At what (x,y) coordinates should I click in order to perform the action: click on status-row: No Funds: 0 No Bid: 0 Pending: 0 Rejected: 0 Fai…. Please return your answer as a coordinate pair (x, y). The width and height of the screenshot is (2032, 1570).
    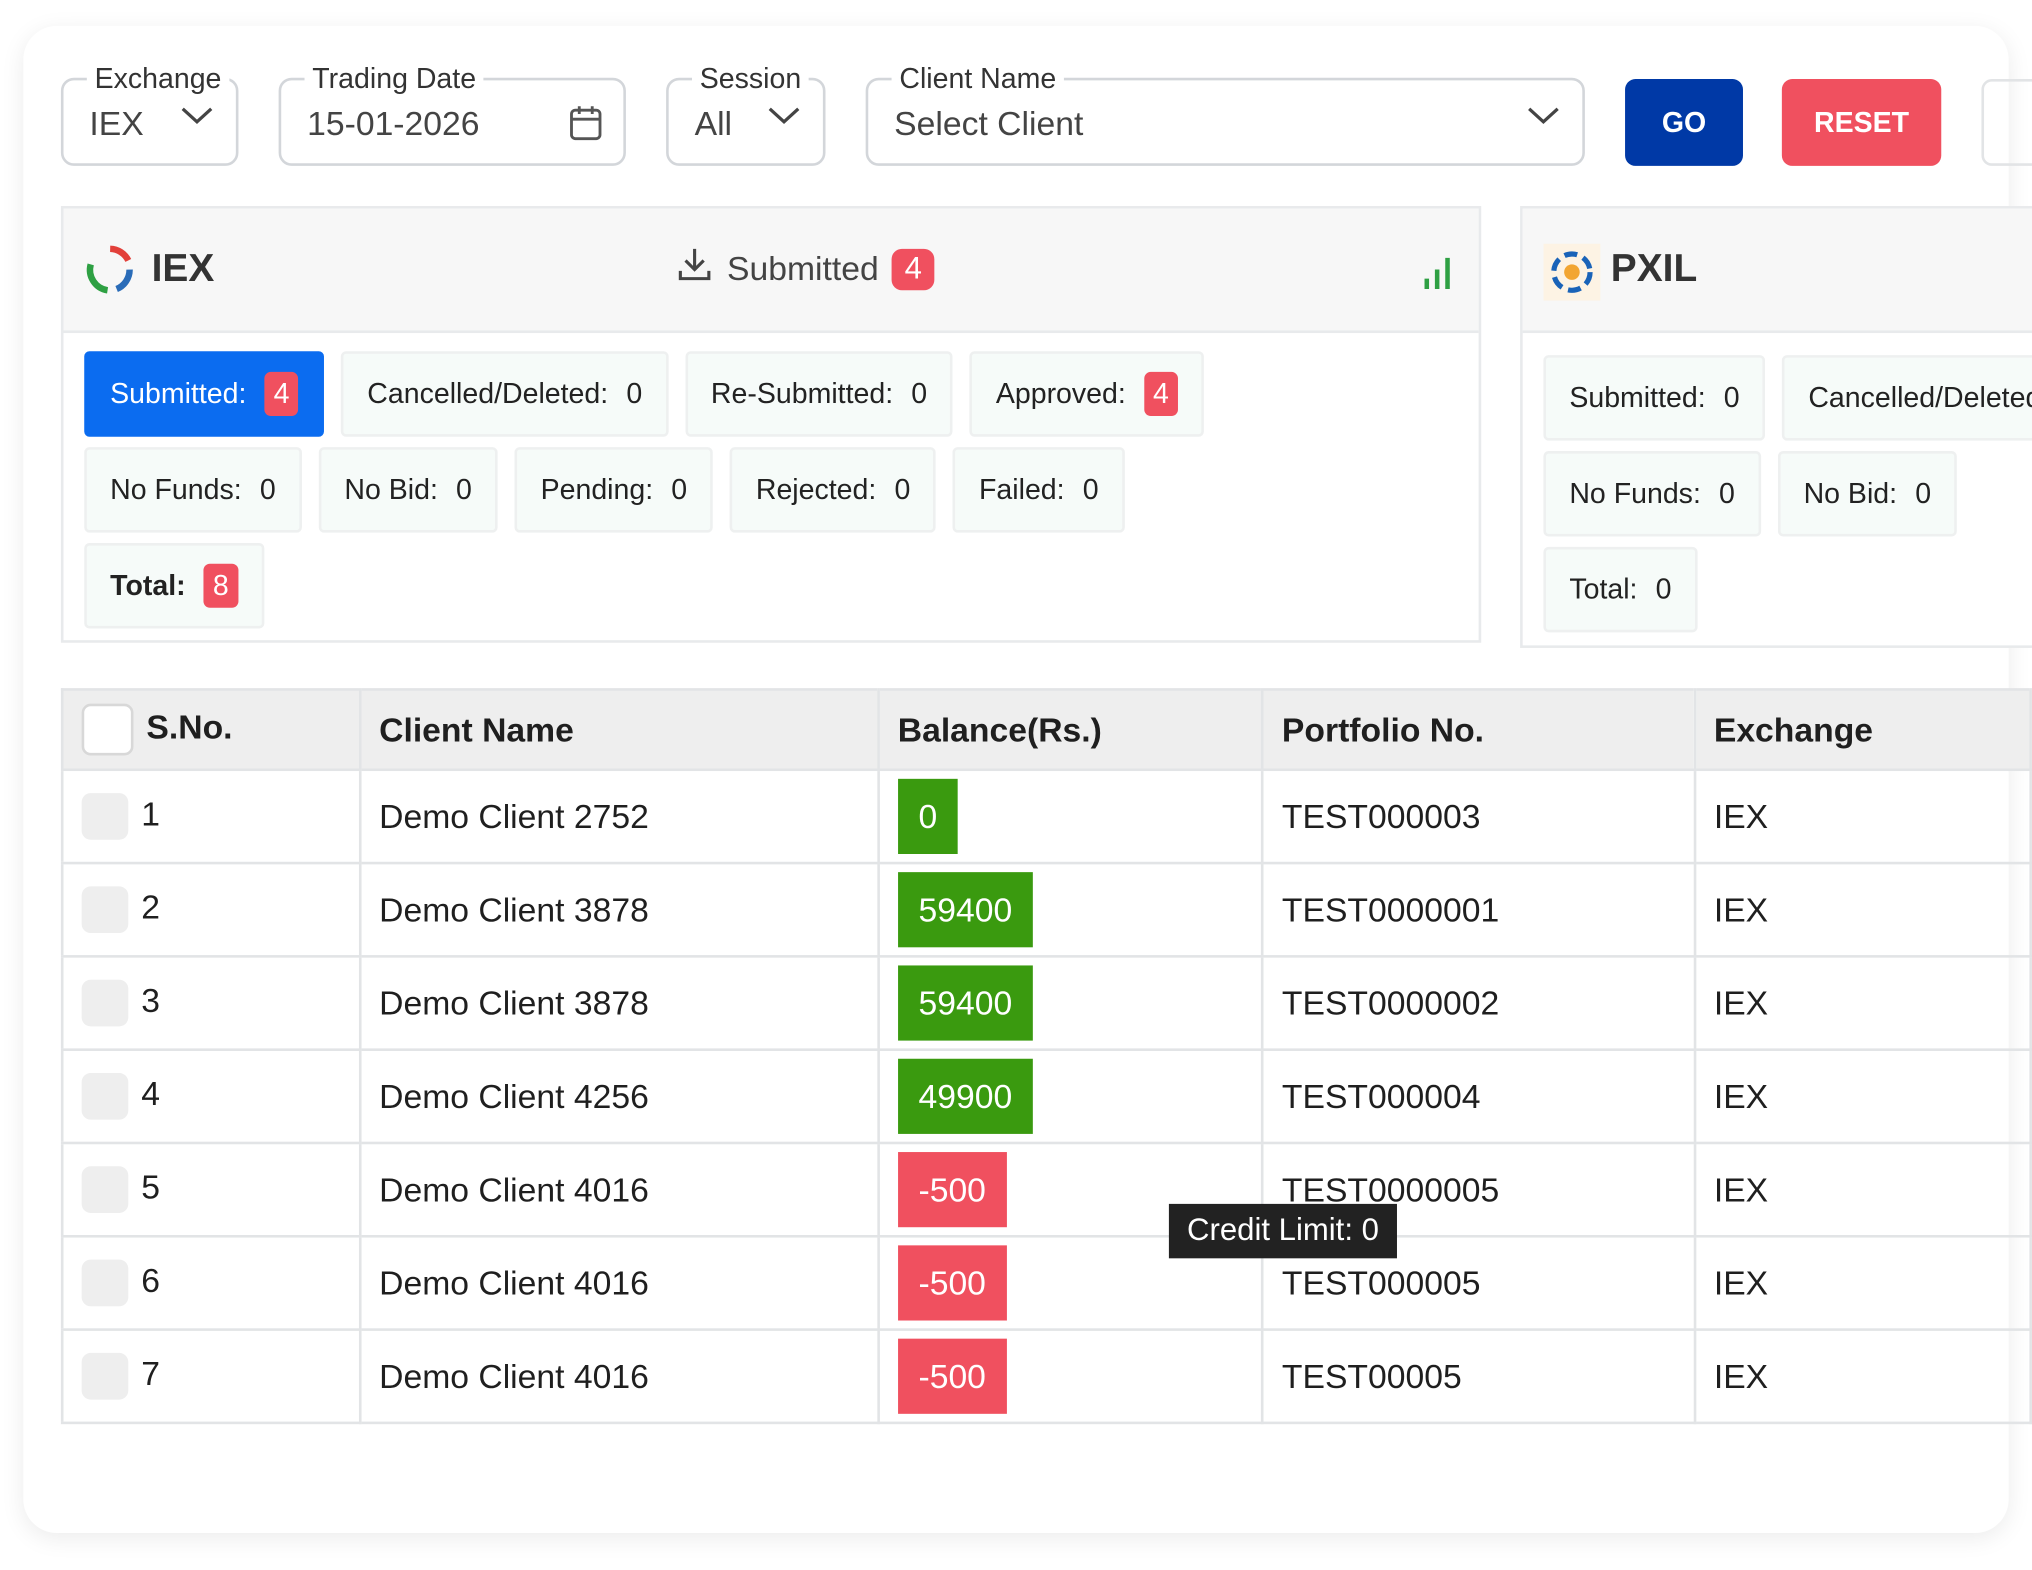
    Looking at the image, I should click on (604, 490).